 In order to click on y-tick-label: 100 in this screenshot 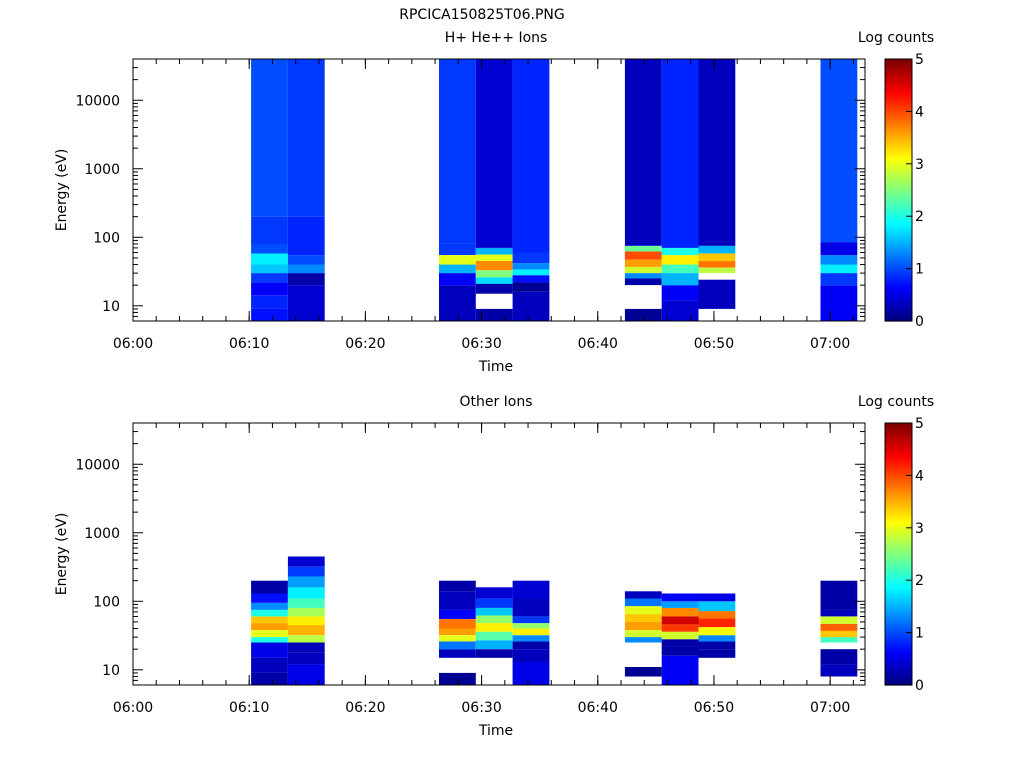, I will do `click(106, 238)`.